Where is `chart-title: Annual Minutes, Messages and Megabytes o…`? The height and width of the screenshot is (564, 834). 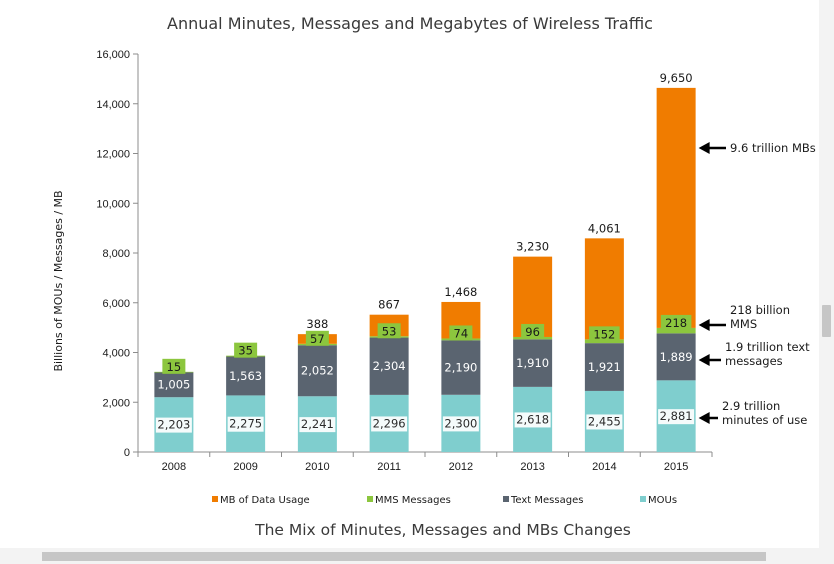
chart-title: Annual Minutes, Messages and Megabytes o… is located at coordinates (410, 23).